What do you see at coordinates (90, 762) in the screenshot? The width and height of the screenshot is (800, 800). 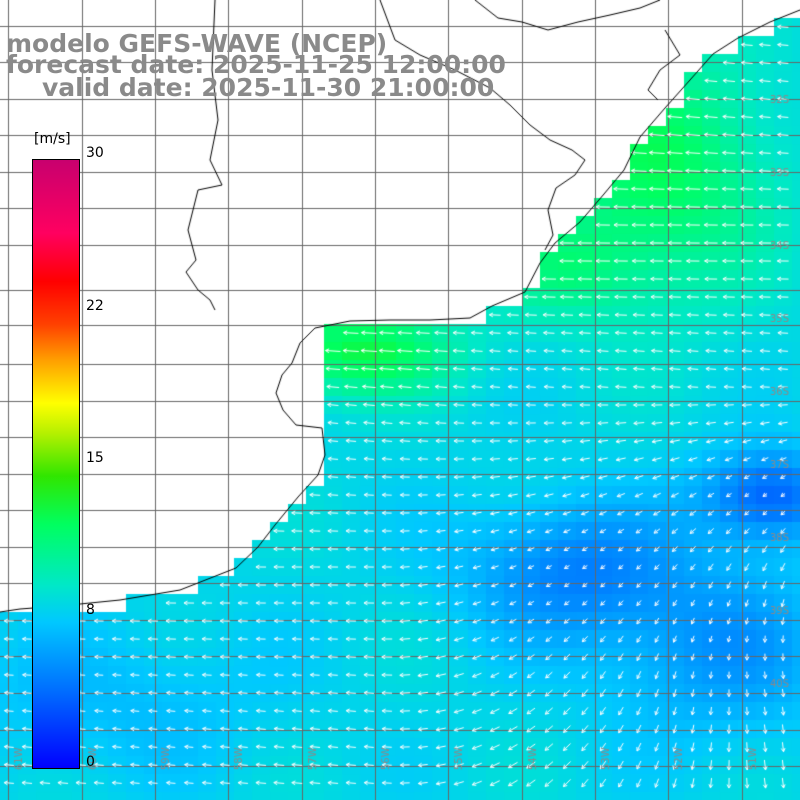 I see `colorbar-tick: 0` at bounding box center [90, 762].